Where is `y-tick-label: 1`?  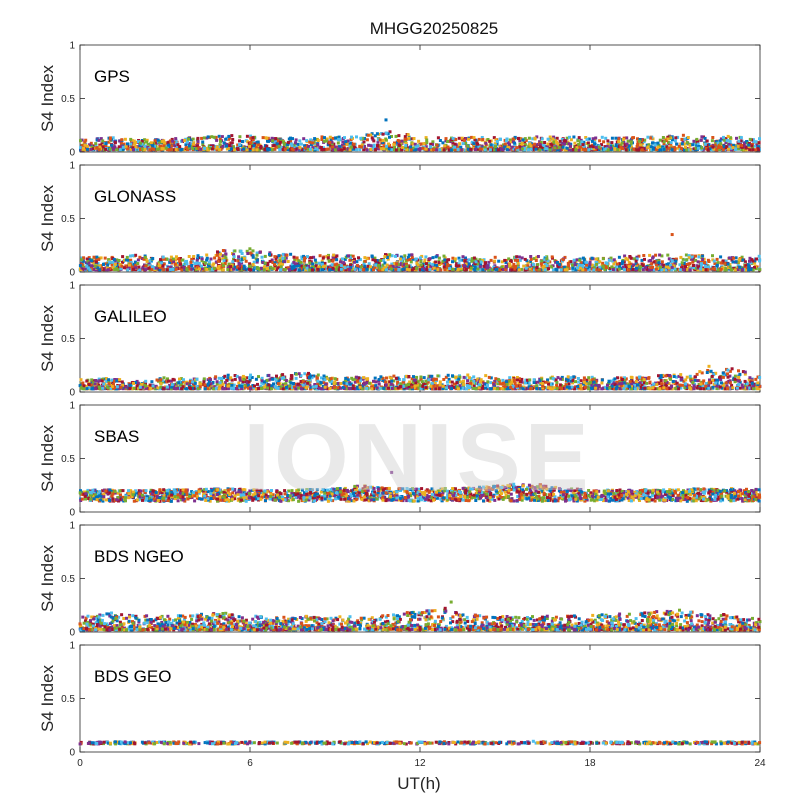 y-tick-label: 1 is located at coordinates (72, 286).